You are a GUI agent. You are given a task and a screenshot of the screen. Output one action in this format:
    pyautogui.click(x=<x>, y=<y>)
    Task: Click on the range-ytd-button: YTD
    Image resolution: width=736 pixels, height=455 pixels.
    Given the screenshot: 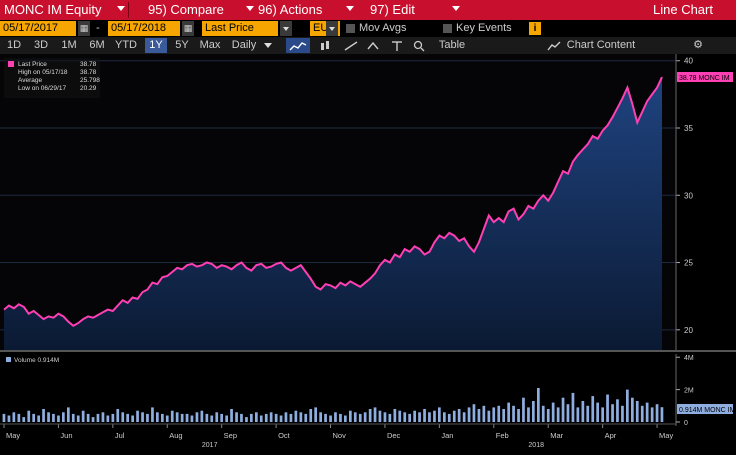 What is the action you would take?
    pyautogui.click(x=126, y=45)
    